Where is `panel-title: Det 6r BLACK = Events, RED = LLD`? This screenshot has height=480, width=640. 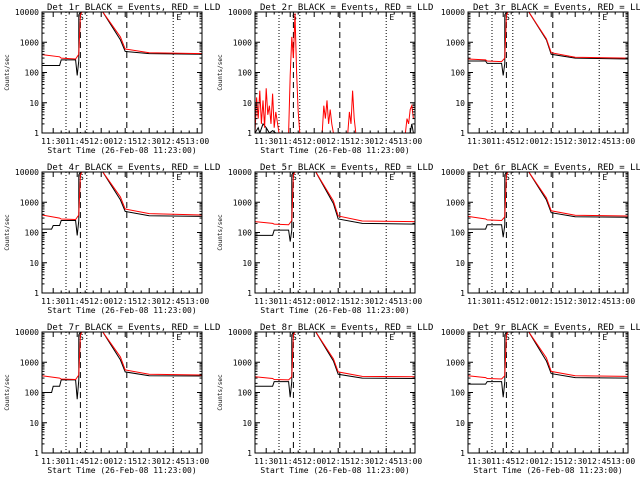
panel-title: Det 6r BLACK = Events, RED = LLD is located at coordinates (556, 168).